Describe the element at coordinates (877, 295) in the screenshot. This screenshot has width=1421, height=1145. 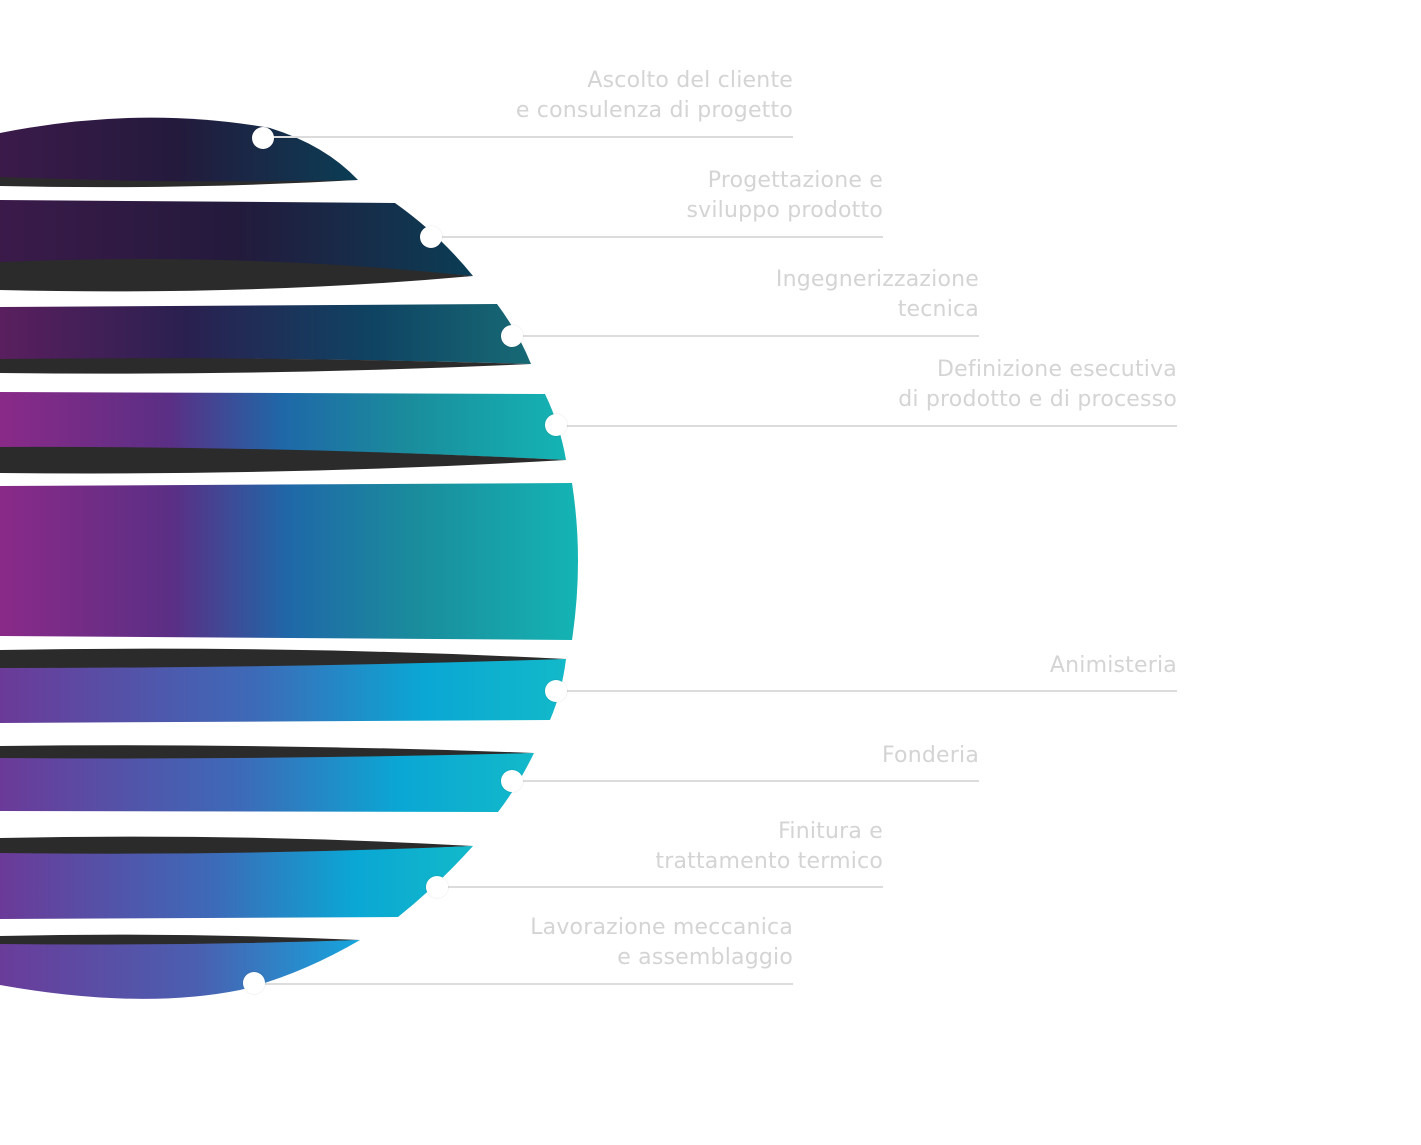
I see `step-label-ingegnerizzazione: Ingegnerizzazione tecnica` at that location.